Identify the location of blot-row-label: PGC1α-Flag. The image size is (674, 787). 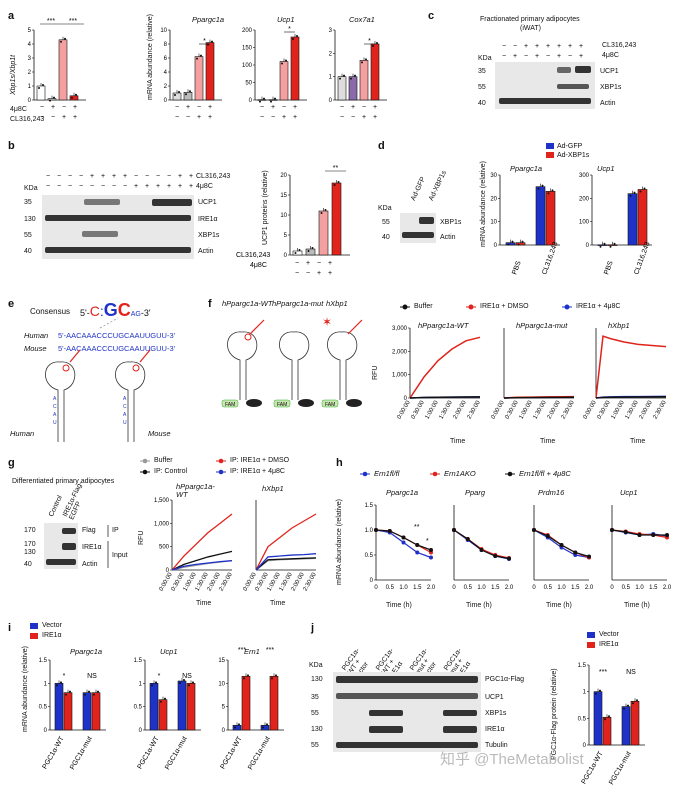
(505, 679).